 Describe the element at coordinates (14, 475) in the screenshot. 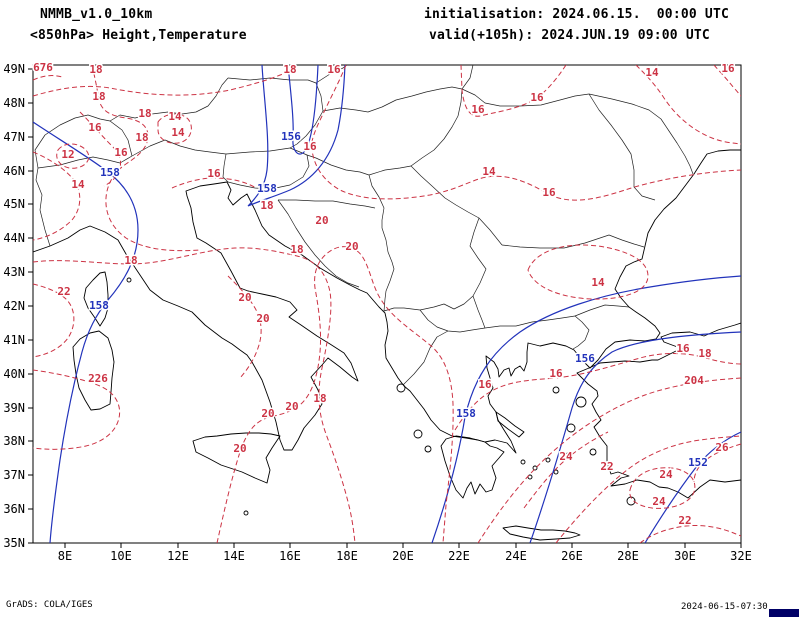

I see `lat-axis-label: 37N` at that location.